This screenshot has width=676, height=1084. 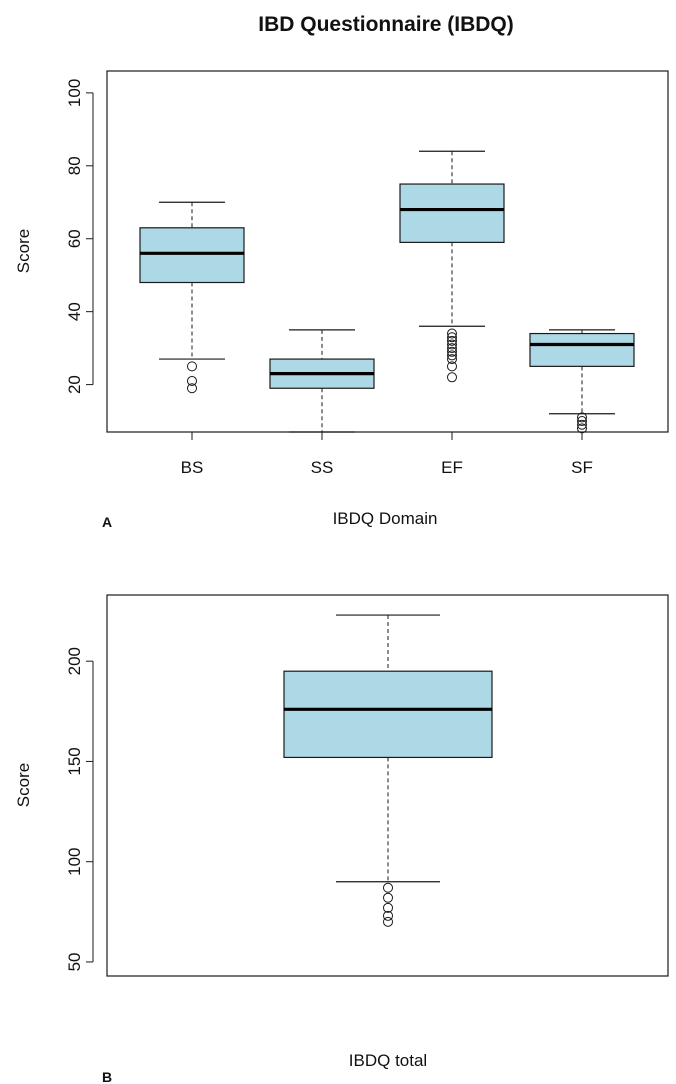 I want to click on chart-b-y-axis-label: Score, so click(x=23, y=785).